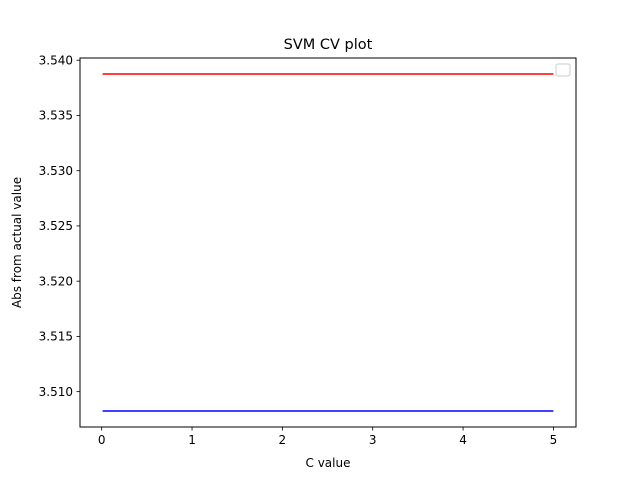 The width and height of the screenshot is (640, 480). Describe the element at coordinates (102, 440) in the screenshot. I see `x-tick-label: 0` at that location.